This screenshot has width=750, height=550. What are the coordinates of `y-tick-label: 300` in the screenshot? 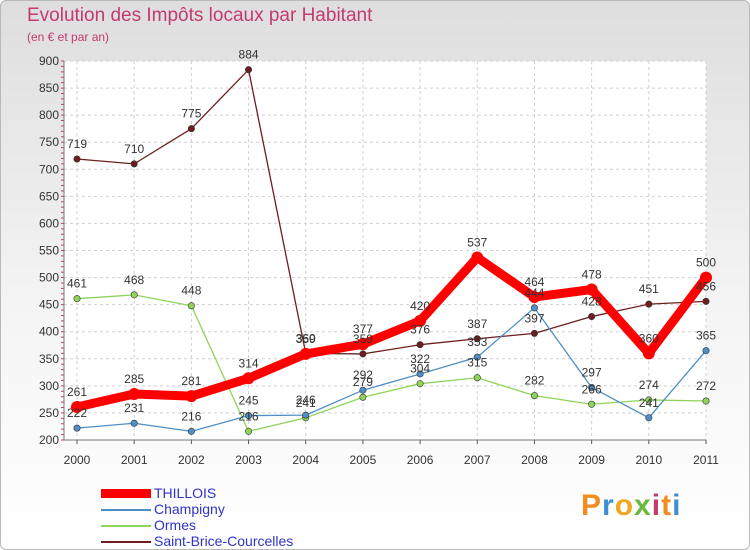 It's located at (49, 386).